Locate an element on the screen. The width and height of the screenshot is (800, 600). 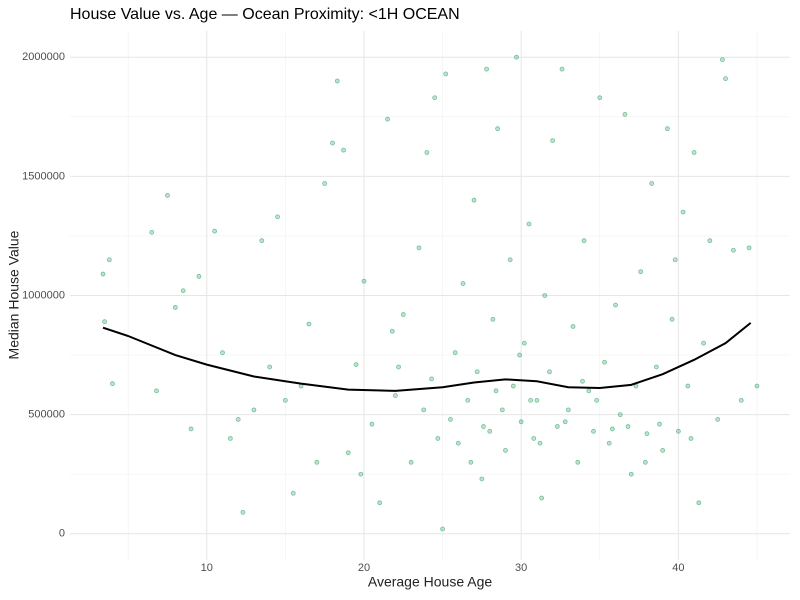
x-tick-label: 10 is located at coordinates (207, 568).